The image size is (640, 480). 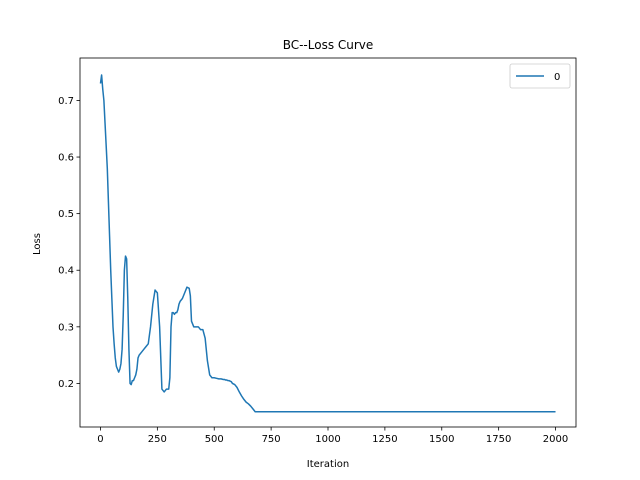 What do you see at coordinates (557, 77) in the screenshot?
I see `legend-label-0: 0` at bounding box center [557, 77].